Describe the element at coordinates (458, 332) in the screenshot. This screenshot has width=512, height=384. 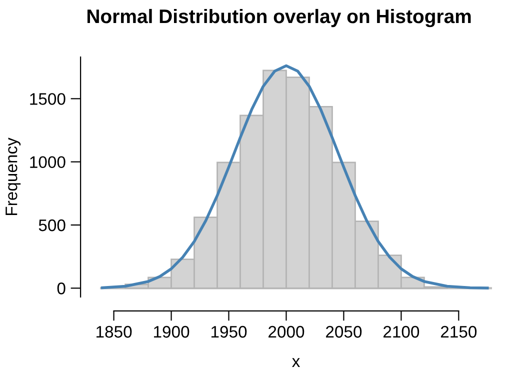
I see `x-tick-label: 2150` at that location.